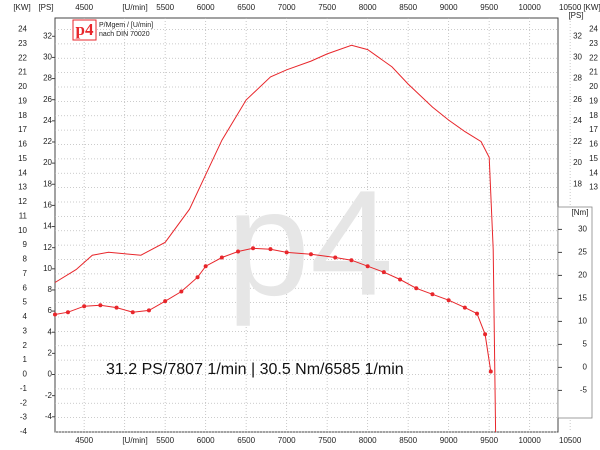 This screenshot has height=450, width=600. I want to click on x-tick-label-top: 10500, so click(570, 7).